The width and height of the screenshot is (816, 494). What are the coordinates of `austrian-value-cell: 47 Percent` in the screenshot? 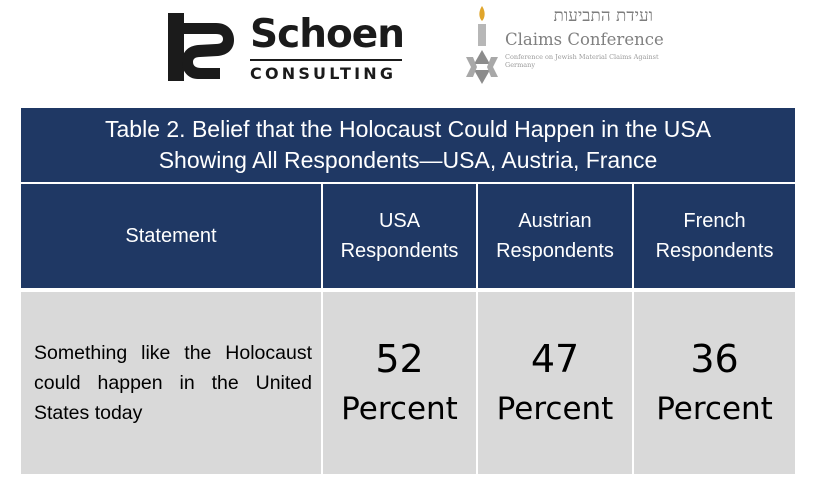 It's located at (554, 381).